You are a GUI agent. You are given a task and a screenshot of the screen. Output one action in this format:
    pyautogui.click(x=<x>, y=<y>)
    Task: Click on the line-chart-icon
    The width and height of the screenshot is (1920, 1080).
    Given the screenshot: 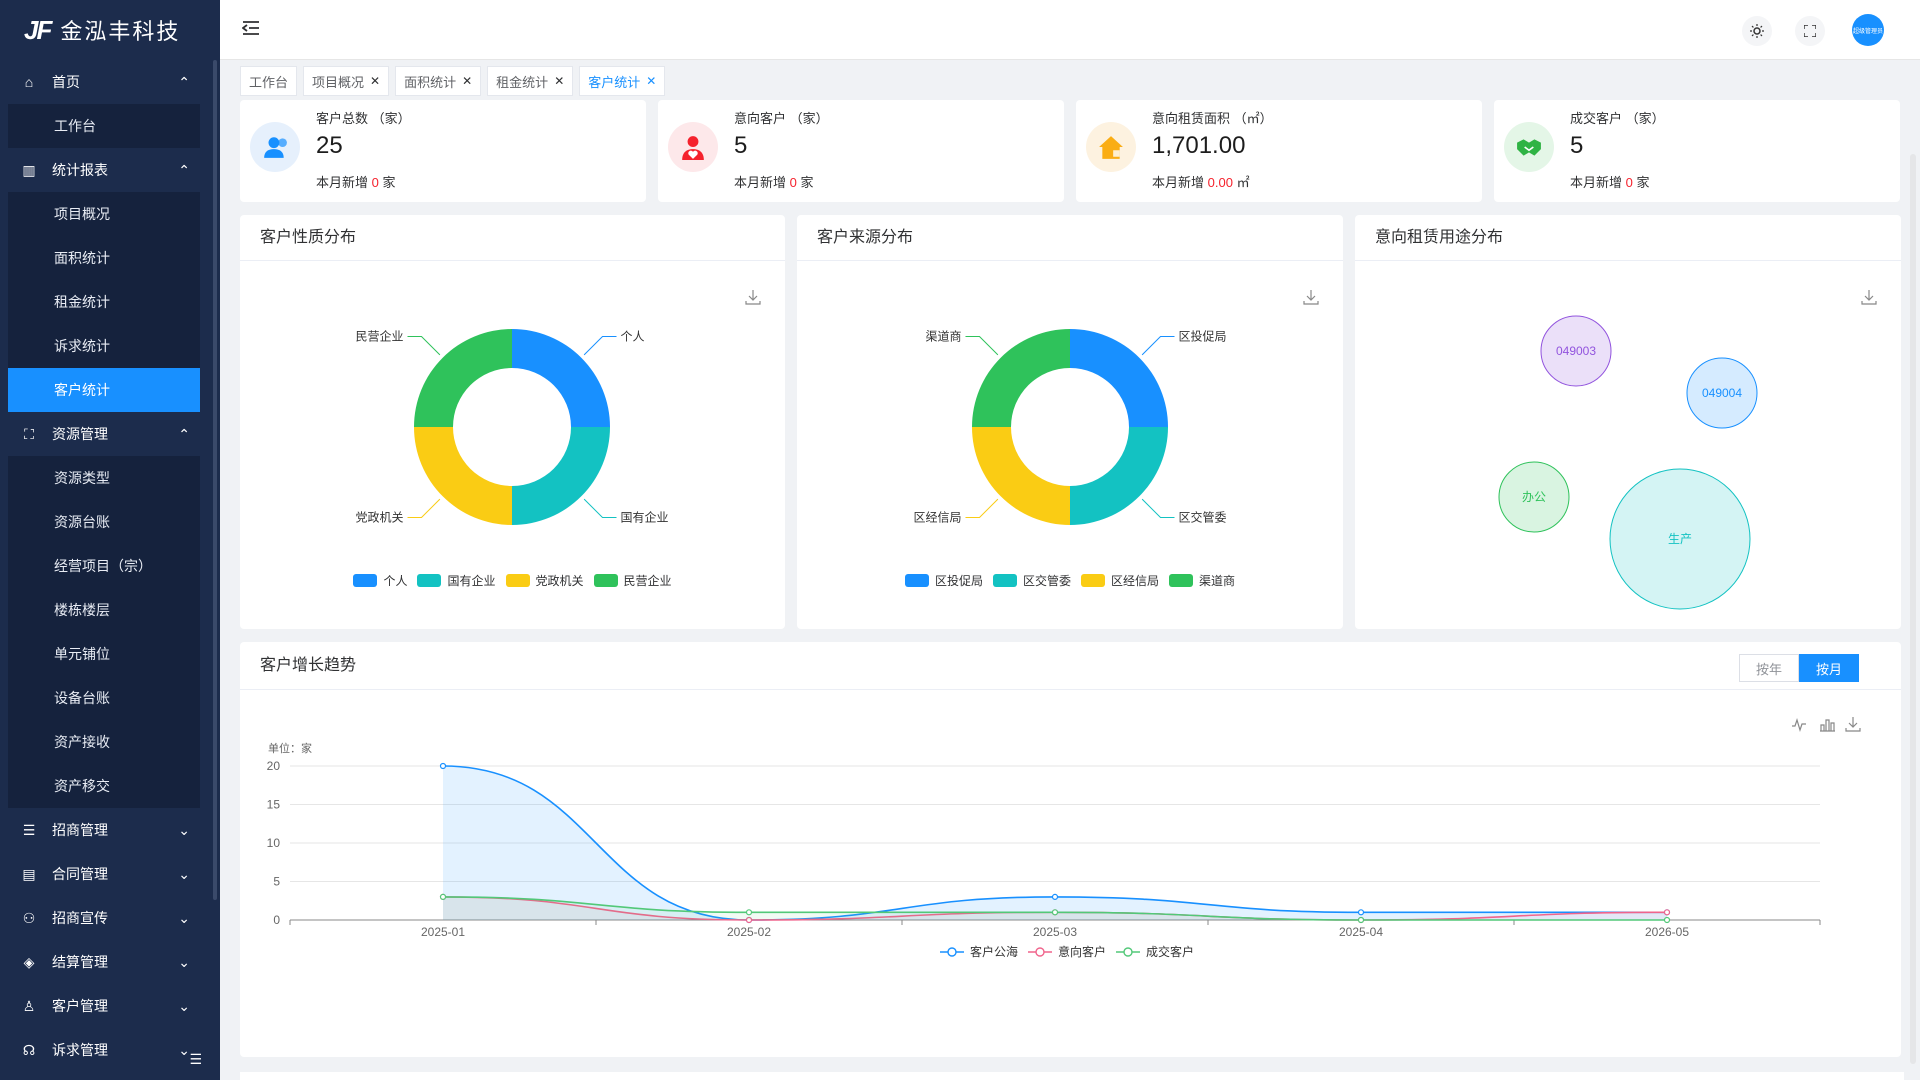 What is the action you would take?
    pyautogui.click(x=1799, y=724)
    